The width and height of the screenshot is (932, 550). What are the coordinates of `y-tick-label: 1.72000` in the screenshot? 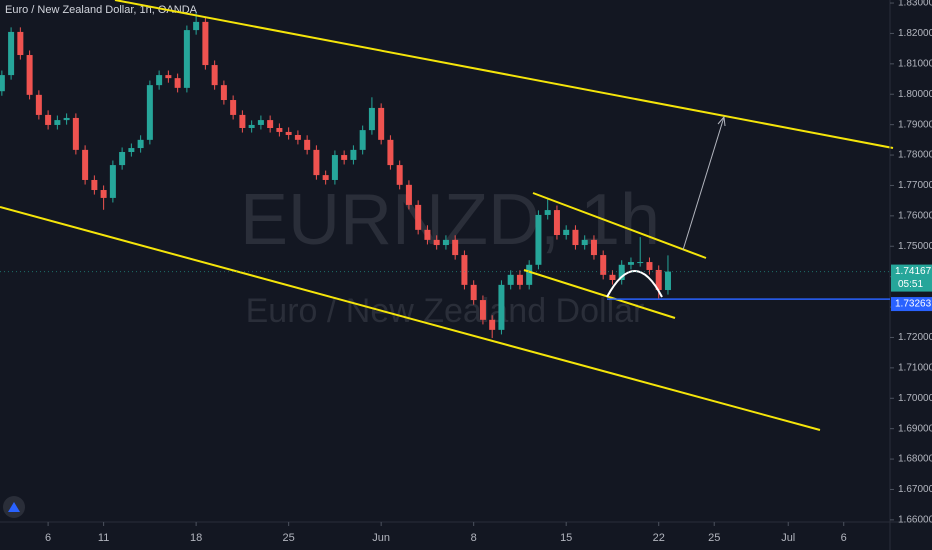 It's located at (915, 337).